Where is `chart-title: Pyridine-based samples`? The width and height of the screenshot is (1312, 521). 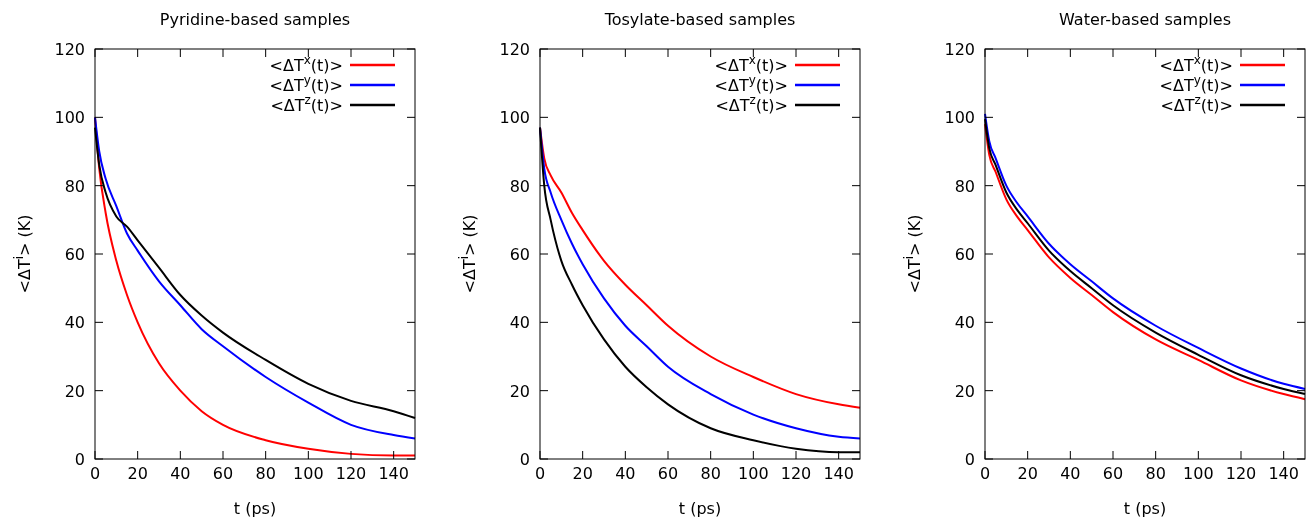
chart-title: Pyridine-based samples is located at coordinates (255, 19).